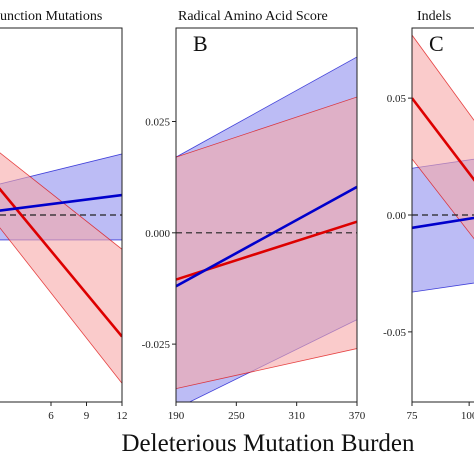  I want to click on x-tick-label: 12, so click(122, 416).